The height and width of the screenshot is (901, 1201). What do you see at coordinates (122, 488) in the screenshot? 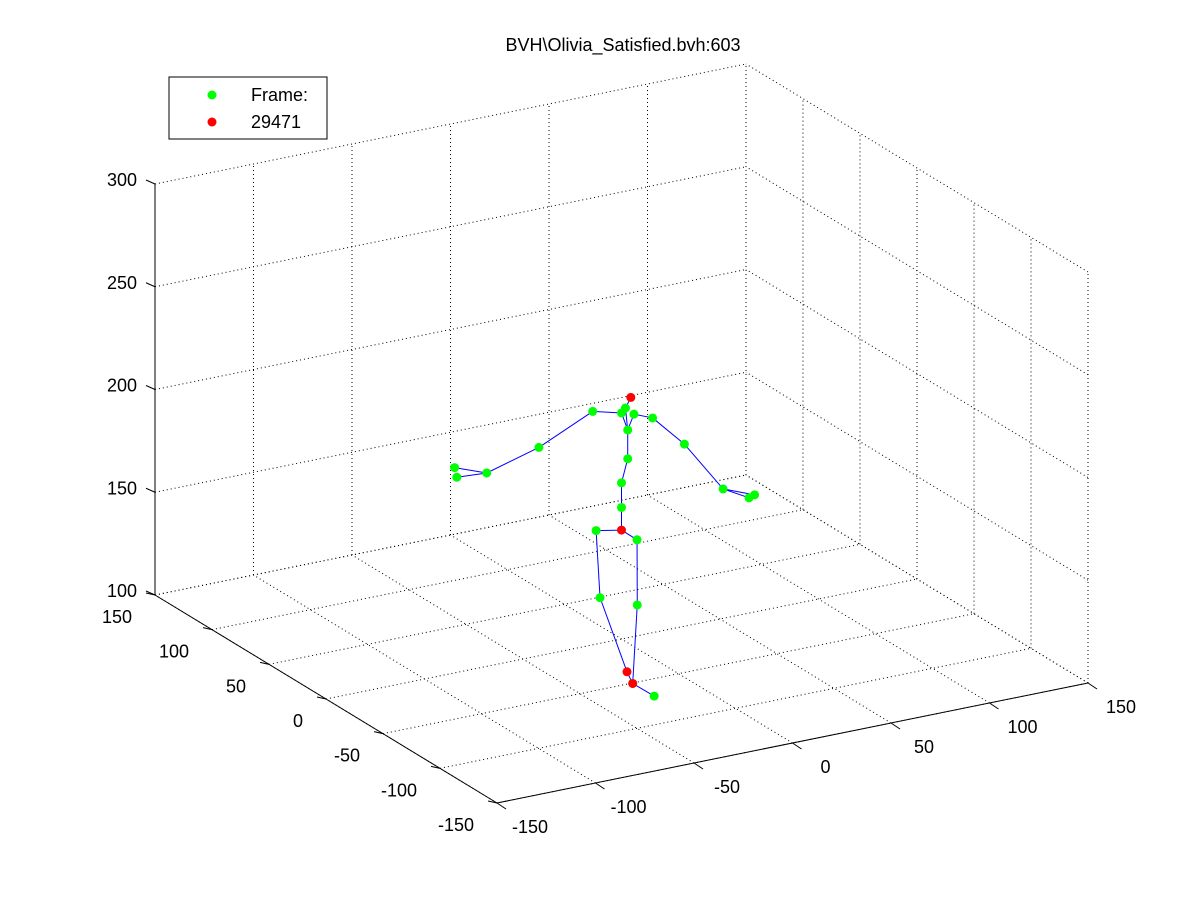
I see `z-tick-label: 150` at bounding box center [122, 488].